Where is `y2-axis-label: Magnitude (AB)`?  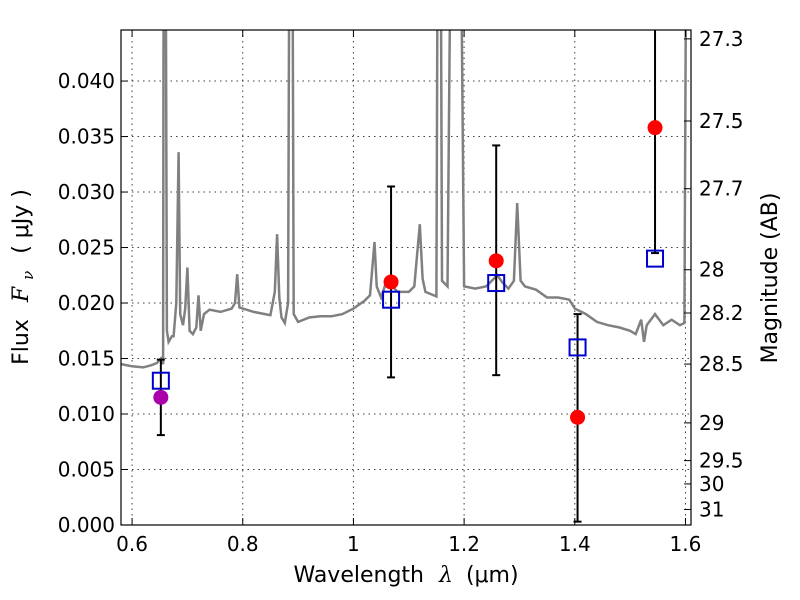 y2-axis-label: Magnitude (AB) is located at coordinates (770, 278).